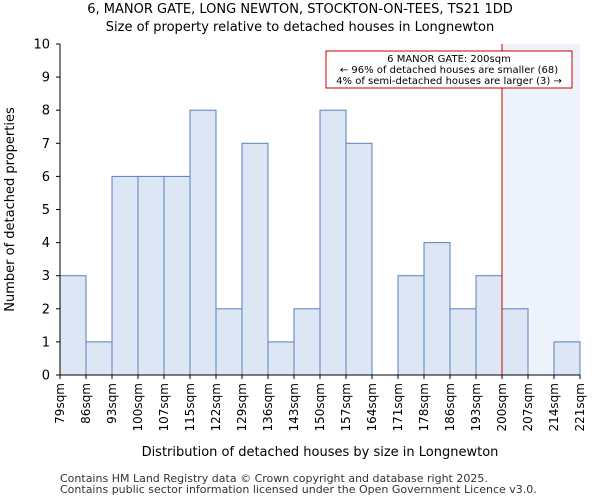 This screenshot has height=500, width=600. Describe the element at coordinates (46, 144) in the screenshot. I see `y-tick-label: 7` at that location.